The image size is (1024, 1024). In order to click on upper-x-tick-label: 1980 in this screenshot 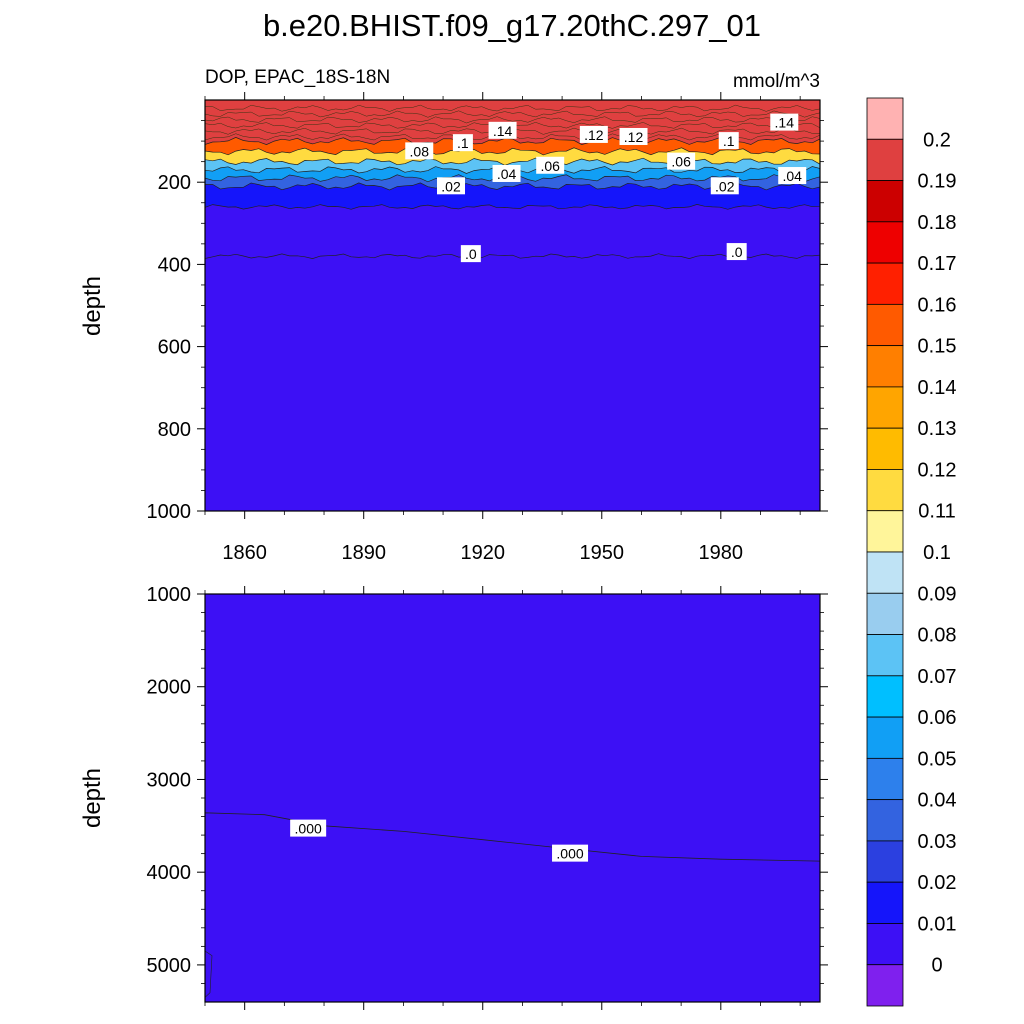, I will do `click(721, 553)`.